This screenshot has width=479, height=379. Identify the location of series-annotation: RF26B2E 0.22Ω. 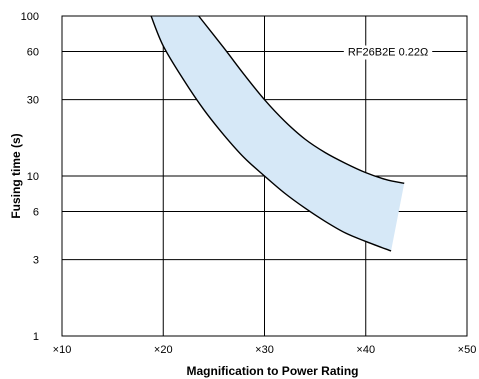
(388, 52).